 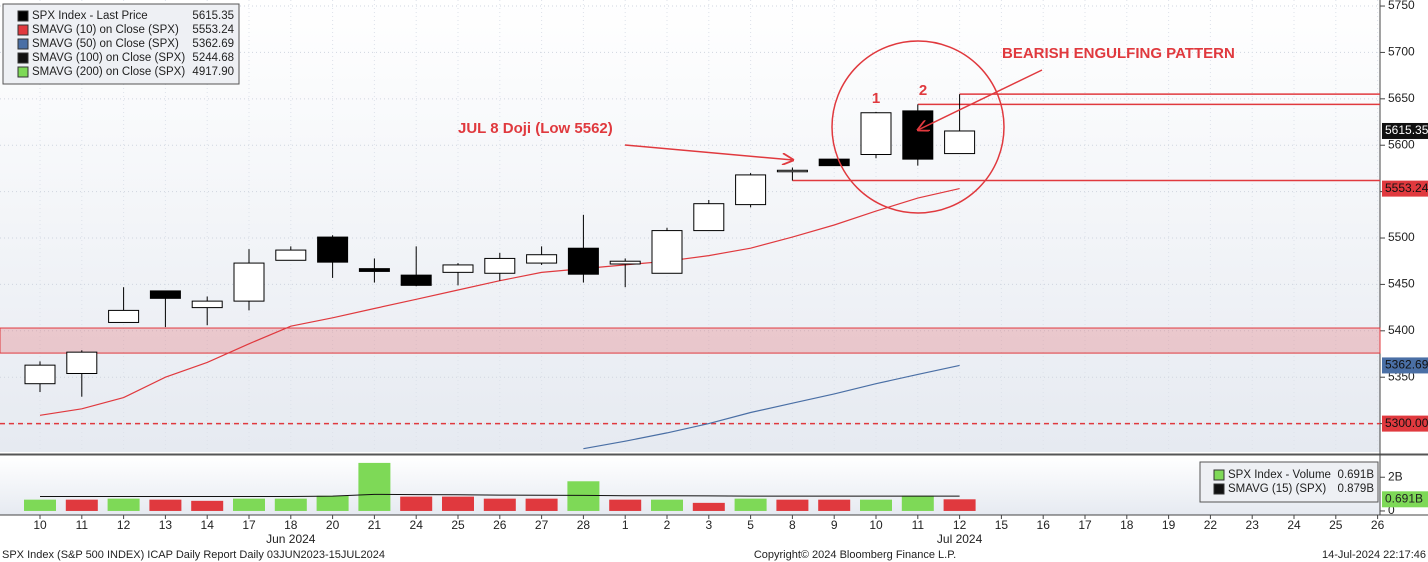 I want to click on x-tick-label: 28, so click(x=584, y=525).